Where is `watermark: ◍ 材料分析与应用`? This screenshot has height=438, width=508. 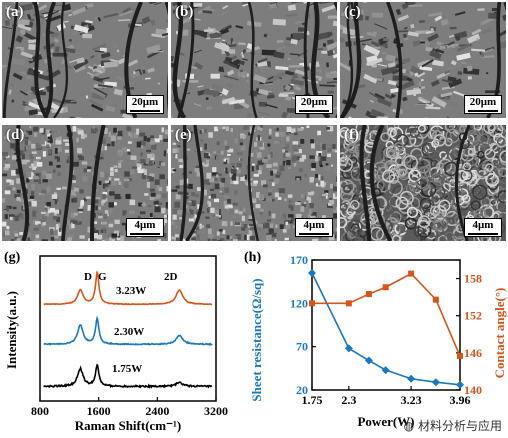
watermark: ◍ 材料分析与应用 is located at coordinates (453, 425).